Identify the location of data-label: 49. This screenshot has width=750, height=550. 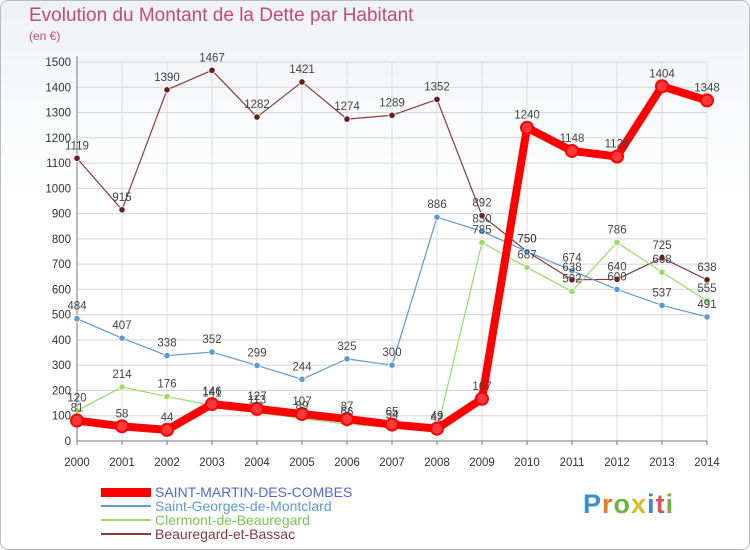
(437, 417).